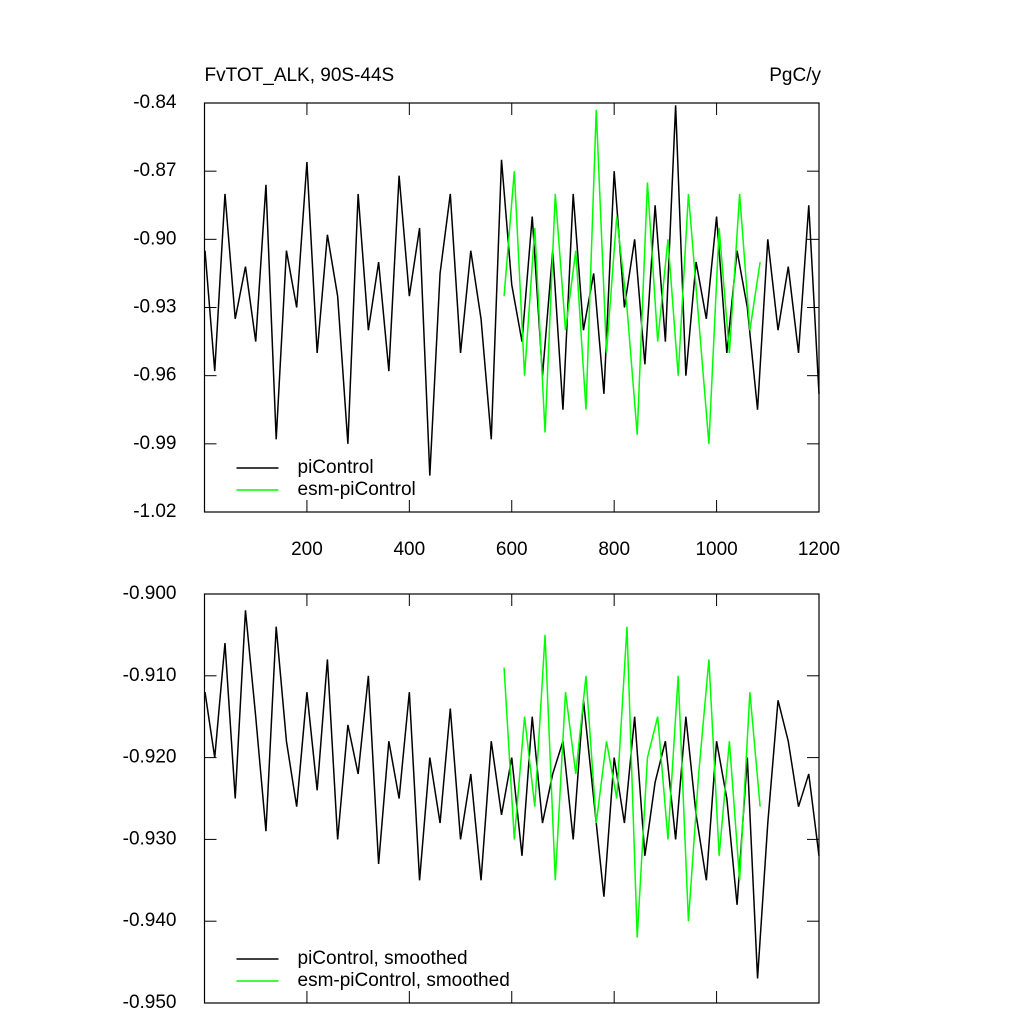 The height and width of the screenshot is (1024, 1024). What do you see at coordinates (614, 549) in the screenshot?
I see `x-tick-label: 800` at bounding box center [614, 549].